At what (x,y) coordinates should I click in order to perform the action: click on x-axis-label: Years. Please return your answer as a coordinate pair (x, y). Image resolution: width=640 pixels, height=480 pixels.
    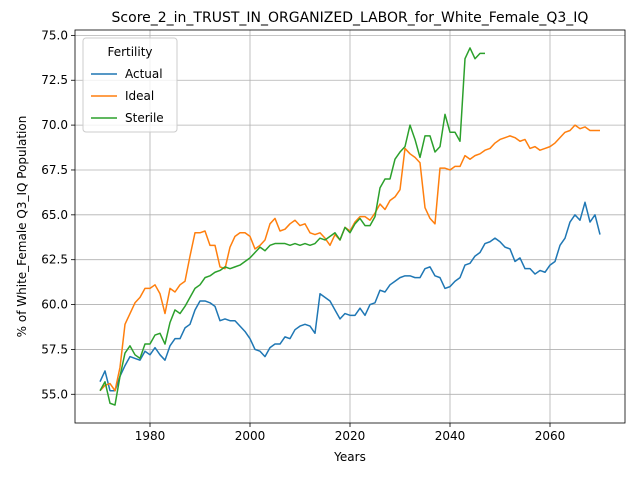
    Looking at the image, I should click on (349, 457).